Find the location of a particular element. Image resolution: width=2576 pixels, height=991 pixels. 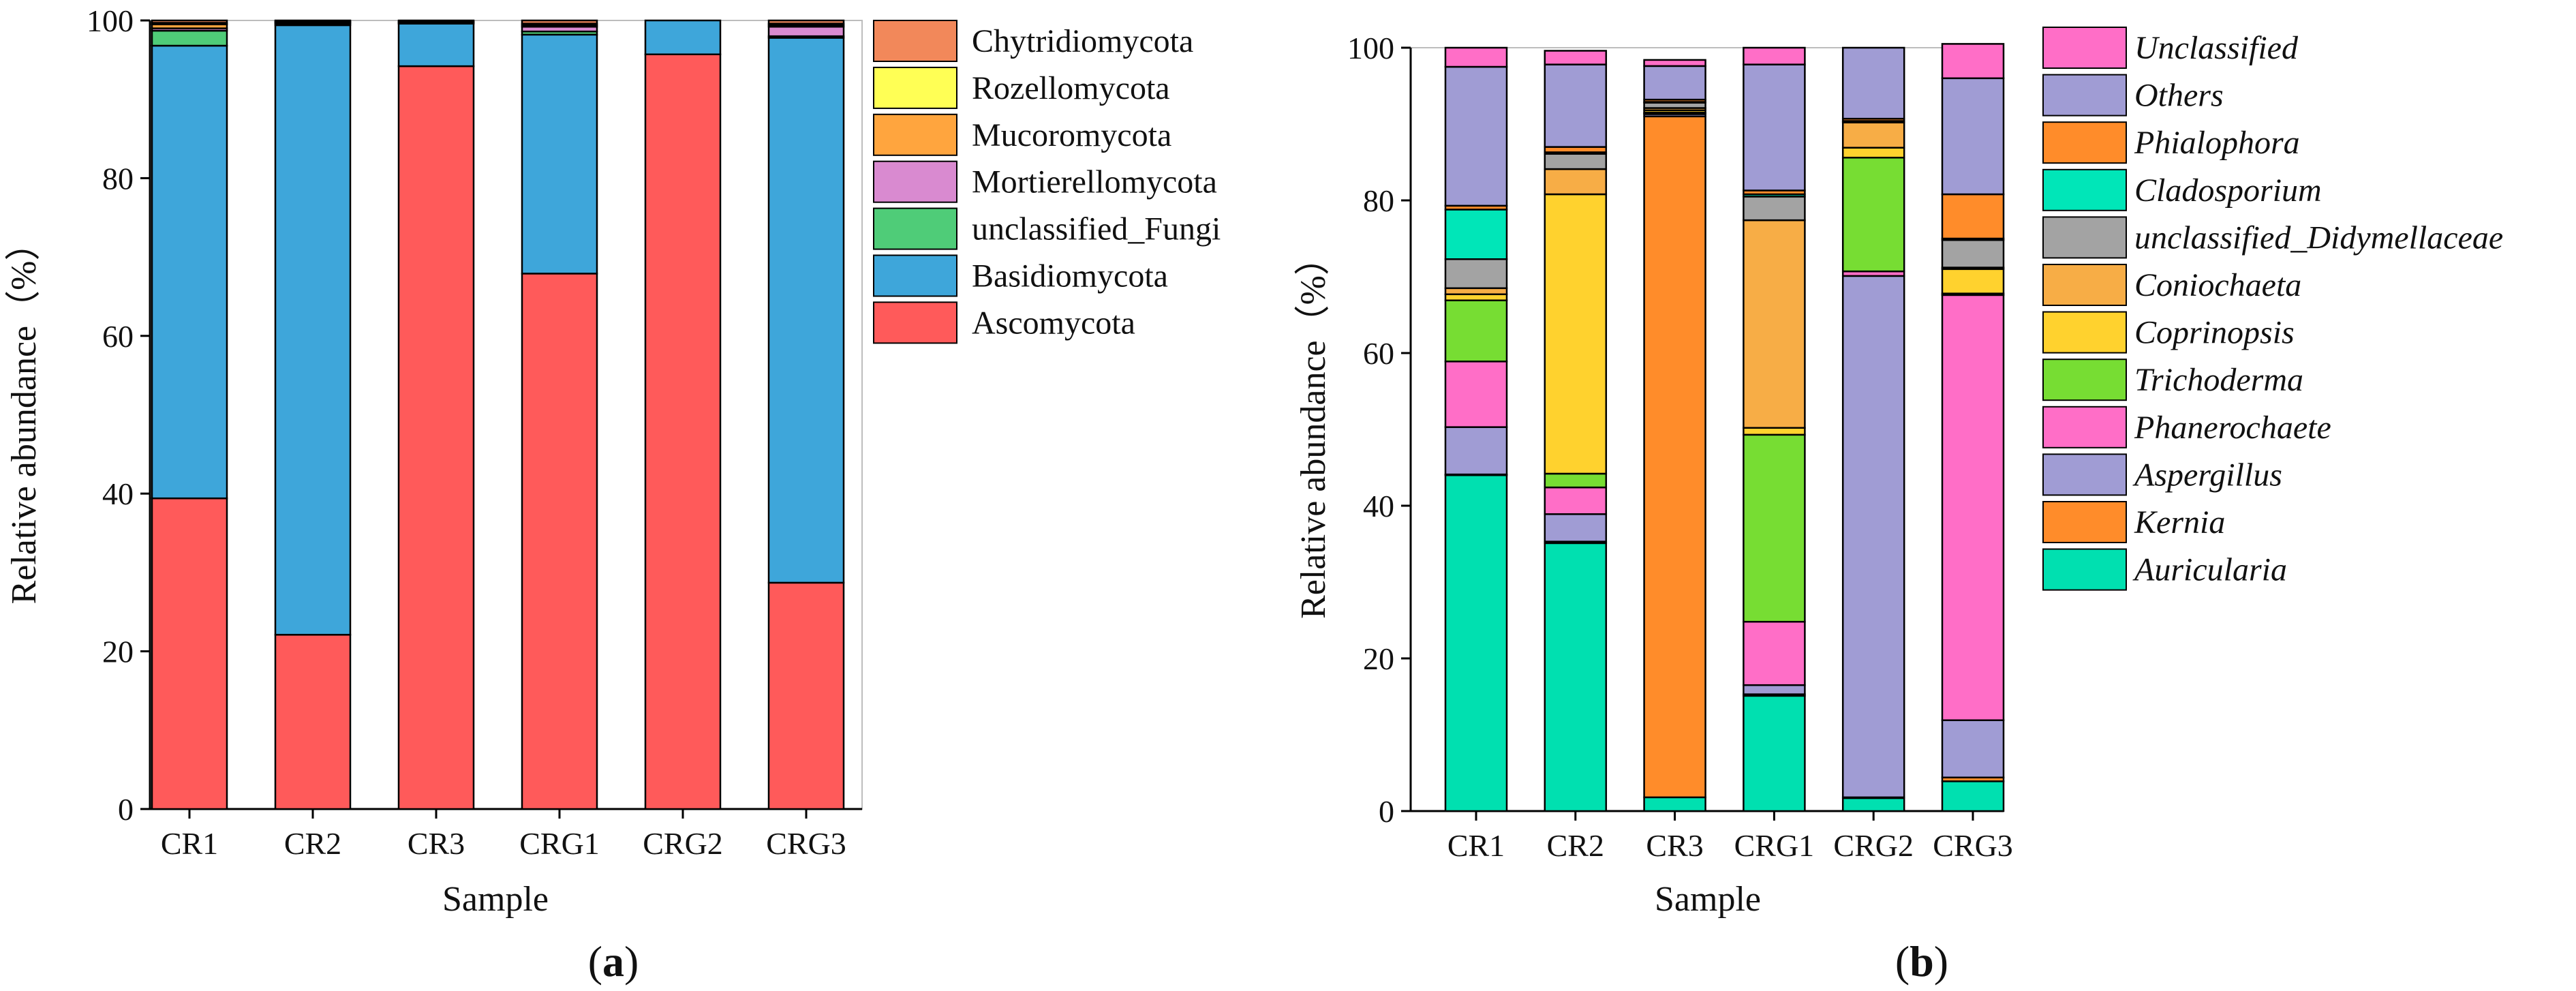

legend-label: unclassified_Fungi is located at coordinates (1096, 229).